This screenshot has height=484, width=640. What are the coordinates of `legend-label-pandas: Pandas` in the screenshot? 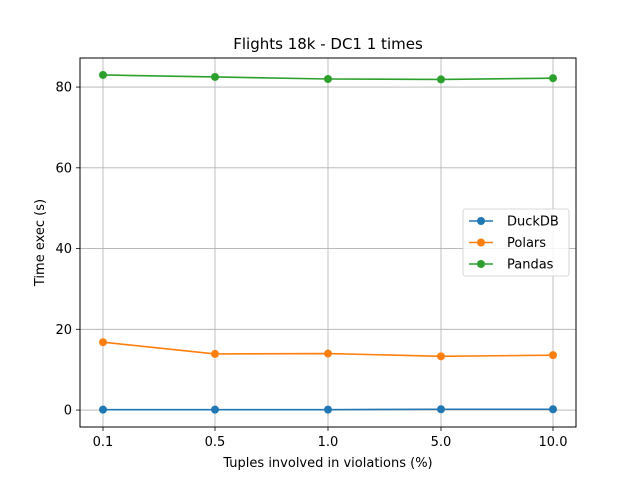 It's located at (530, 265).